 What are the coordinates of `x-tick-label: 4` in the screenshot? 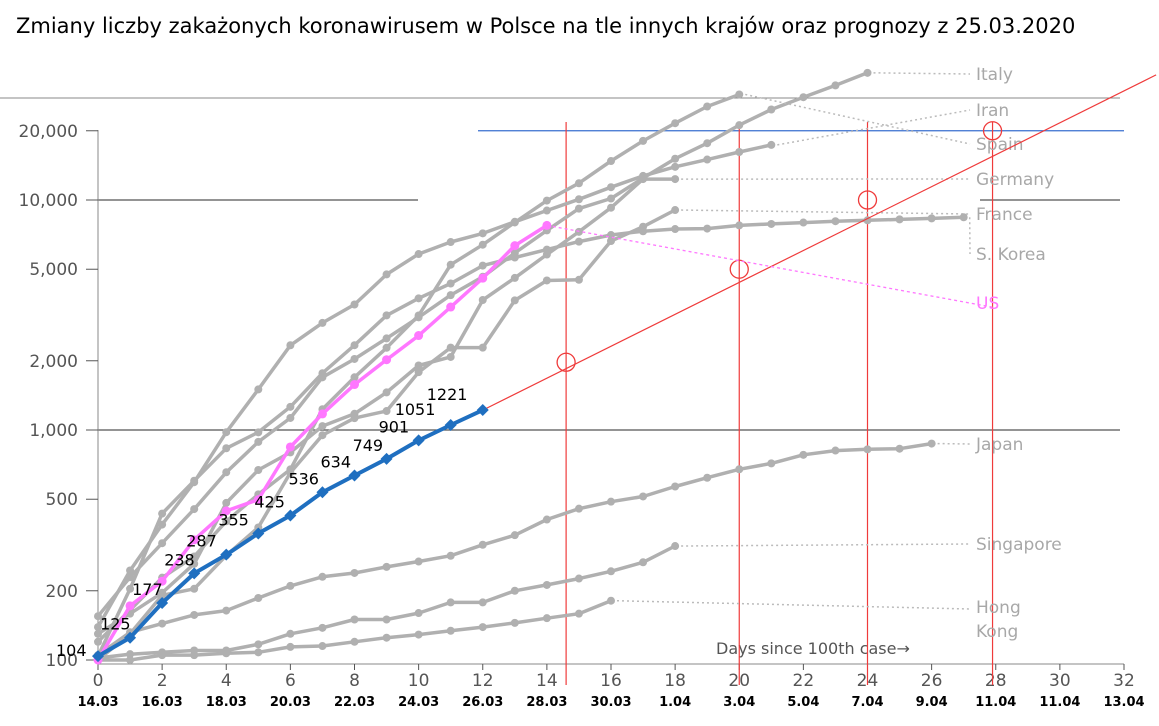 It's located at (226, 681).